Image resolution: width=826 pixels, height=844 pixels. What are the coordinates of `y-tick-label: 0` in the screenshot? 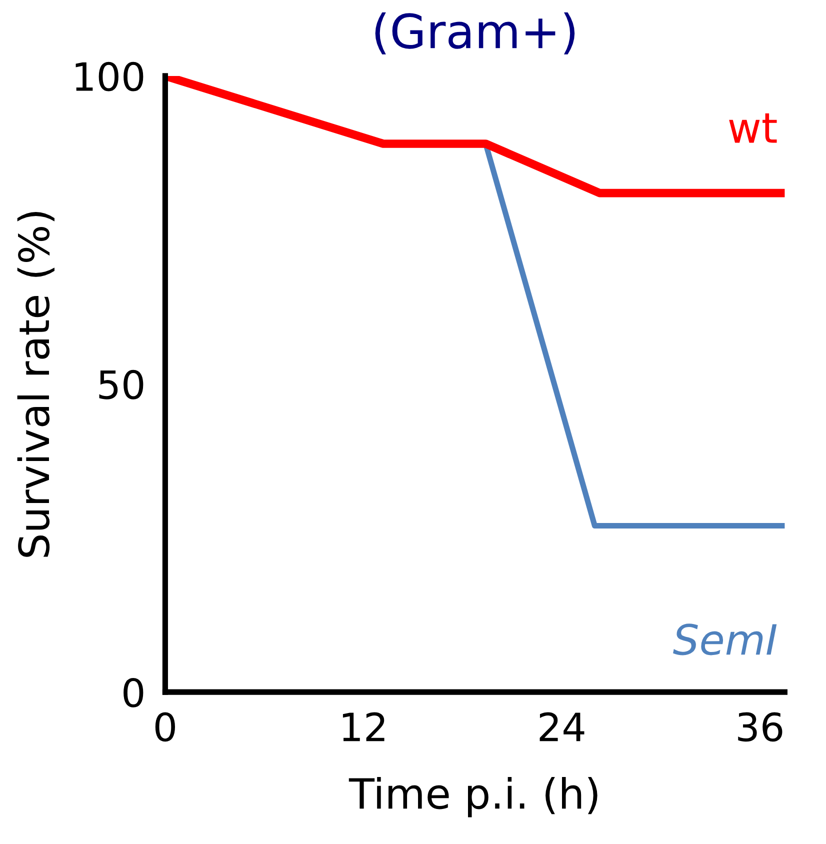 It's located at (134, 693).